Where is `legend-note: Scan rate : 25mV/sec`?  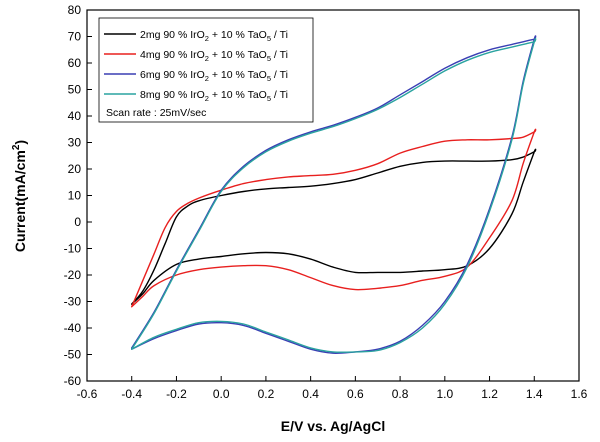
legend-note: Scan rate : 25mV/sec is located at coordinates (156, 113).